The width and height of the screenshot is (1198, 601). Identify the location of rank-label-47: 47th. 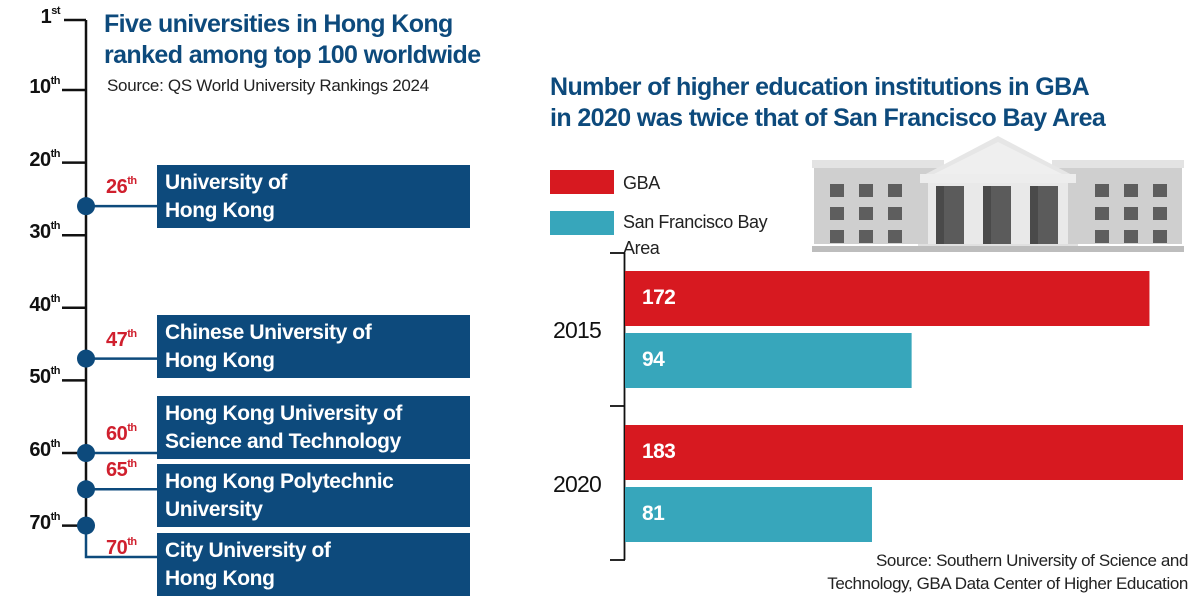
(121, 339).